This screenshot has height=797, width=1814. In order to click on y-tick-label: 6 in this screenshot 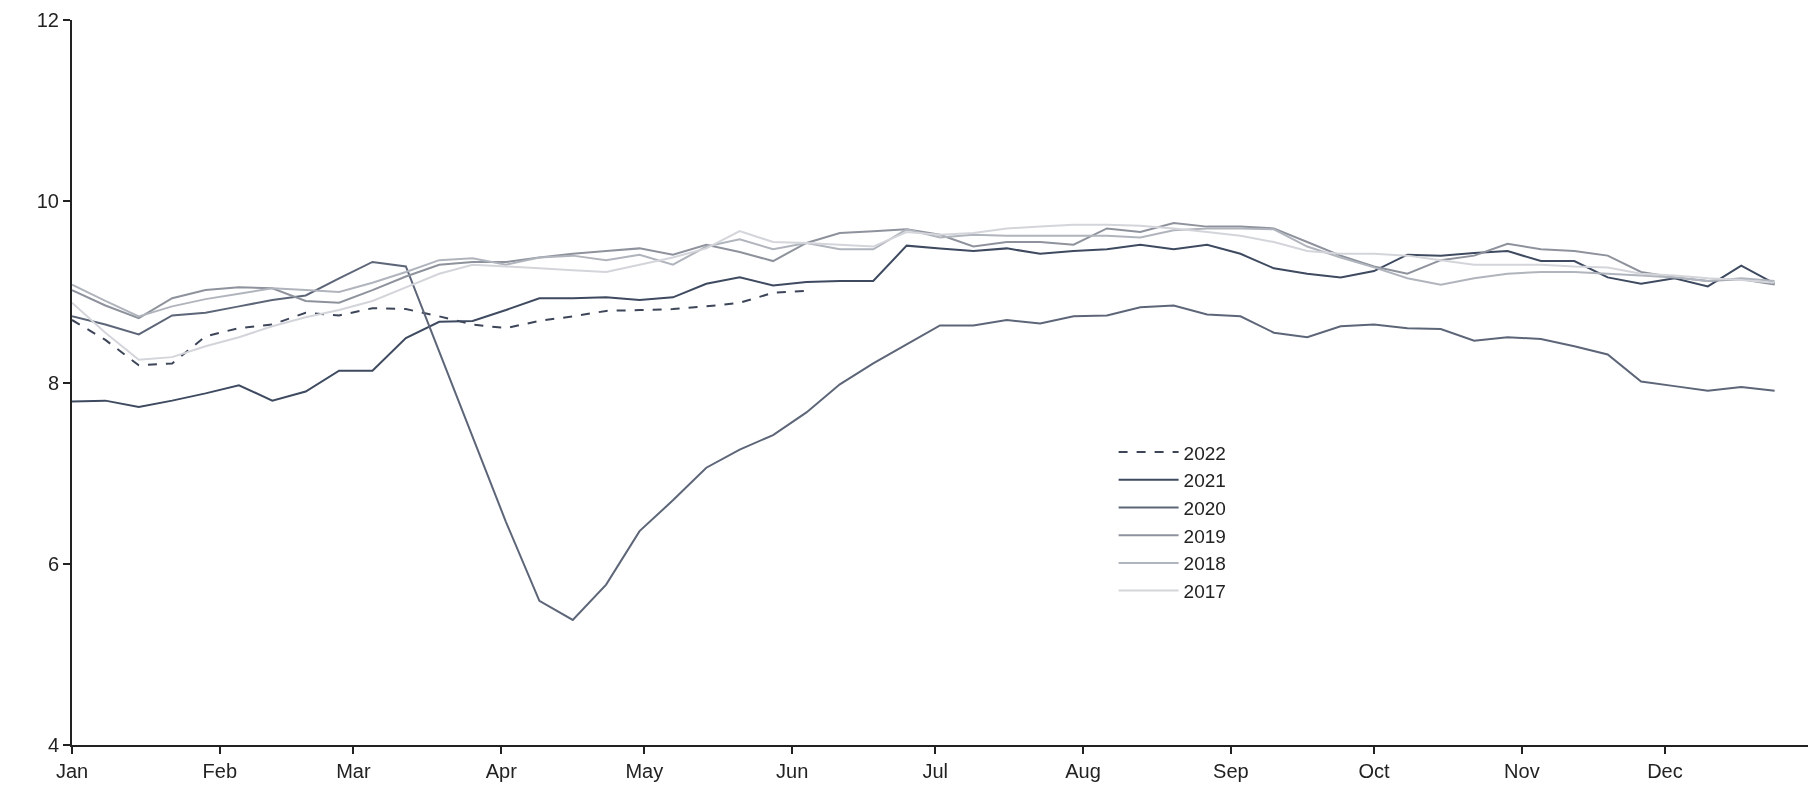, I will do `click(53, 563)`.